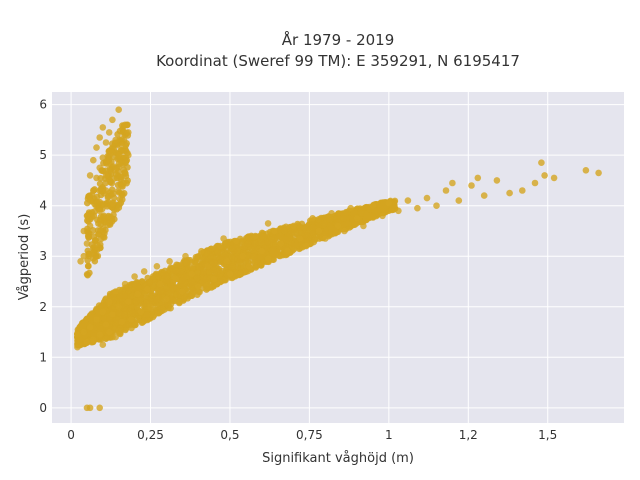 The height and width of the screenshot is (480, 640). I want to click on x-tick-label: 0,5, so click(229, 435).